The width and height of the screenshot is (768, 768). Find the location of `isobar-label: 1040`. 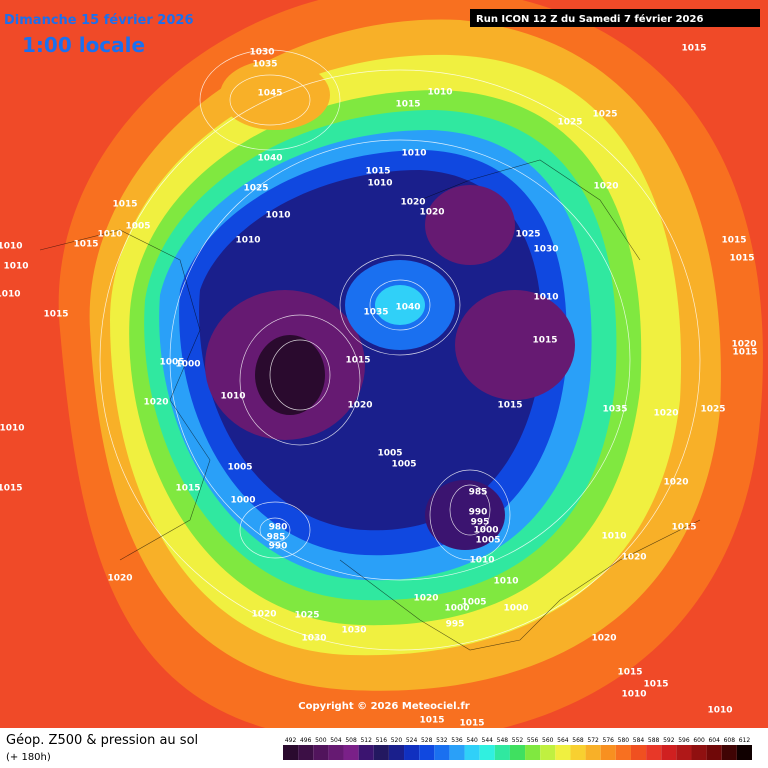

isobar-label: 1040 is located at coordinates (407, 308).